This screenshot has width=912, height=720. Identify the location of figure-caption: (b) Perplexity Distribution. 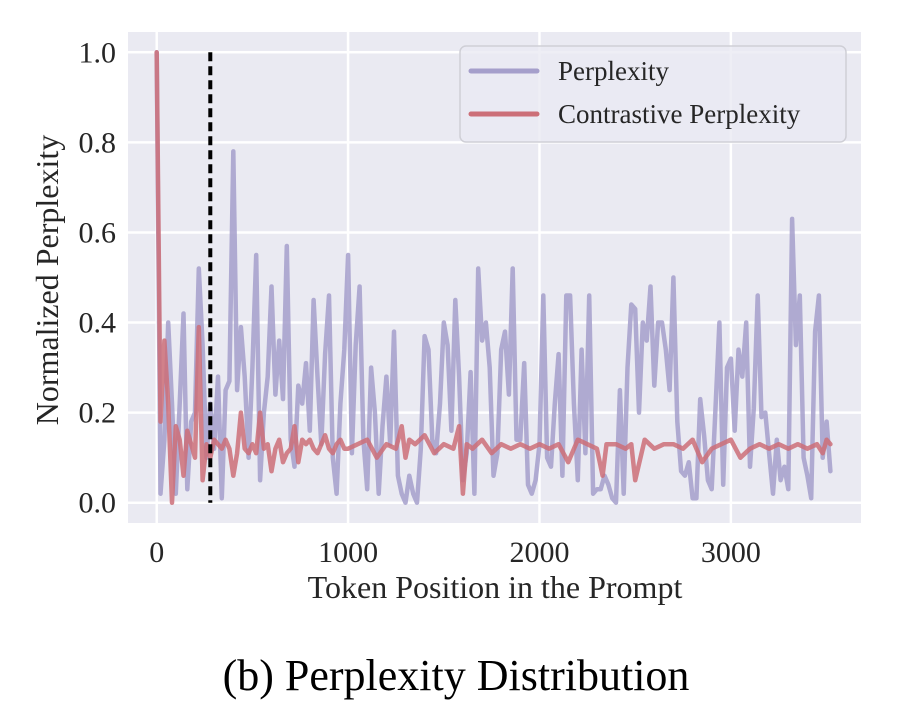
(456, 675).